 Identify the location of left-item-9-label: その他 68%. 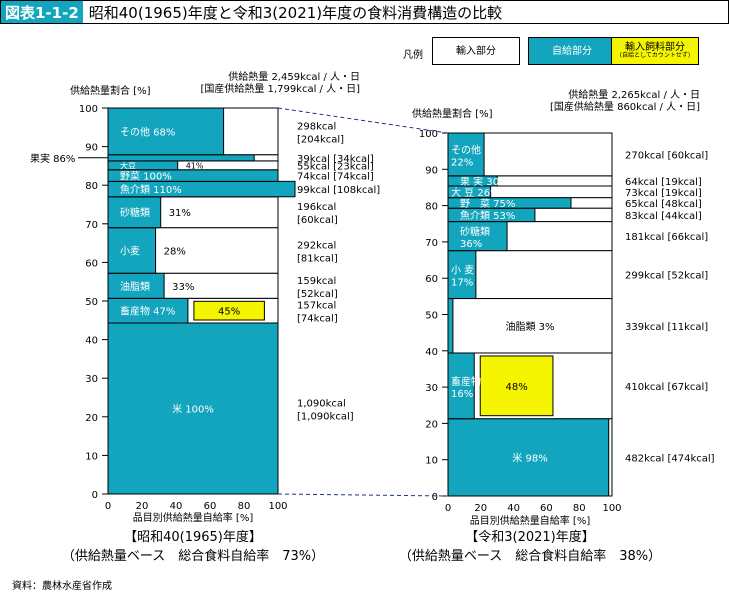
(147, 131).